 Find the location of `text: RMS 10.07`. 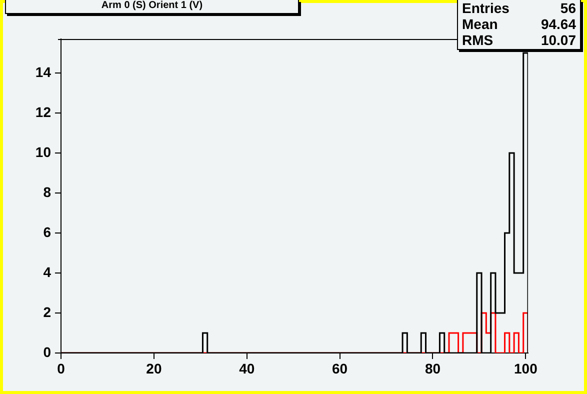

text: RMS 10.07 is located at coordinates (519, 40).